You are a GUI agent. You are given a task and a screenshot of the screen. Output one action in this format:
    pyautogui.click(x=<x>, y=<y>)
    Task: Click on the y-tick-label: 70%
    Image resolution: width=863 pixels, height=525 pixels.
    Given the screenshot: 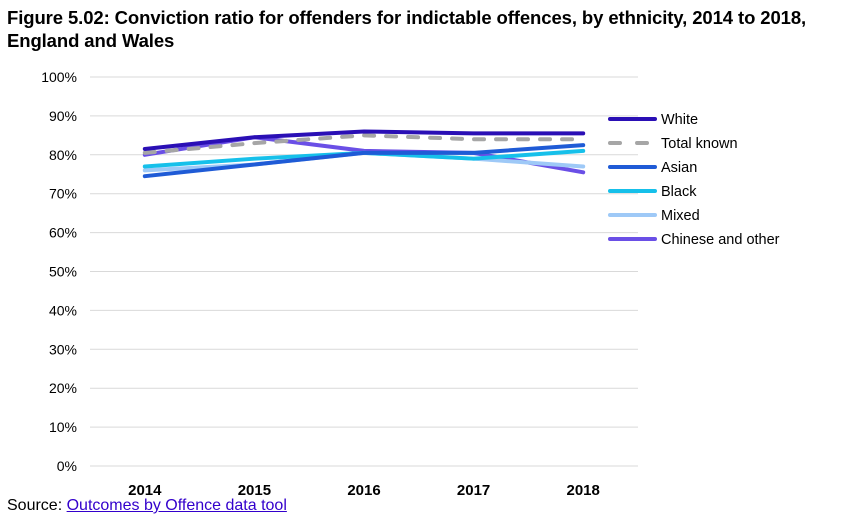 What is the action you would take?
    pyautogui.click(x=63, y=194)
    